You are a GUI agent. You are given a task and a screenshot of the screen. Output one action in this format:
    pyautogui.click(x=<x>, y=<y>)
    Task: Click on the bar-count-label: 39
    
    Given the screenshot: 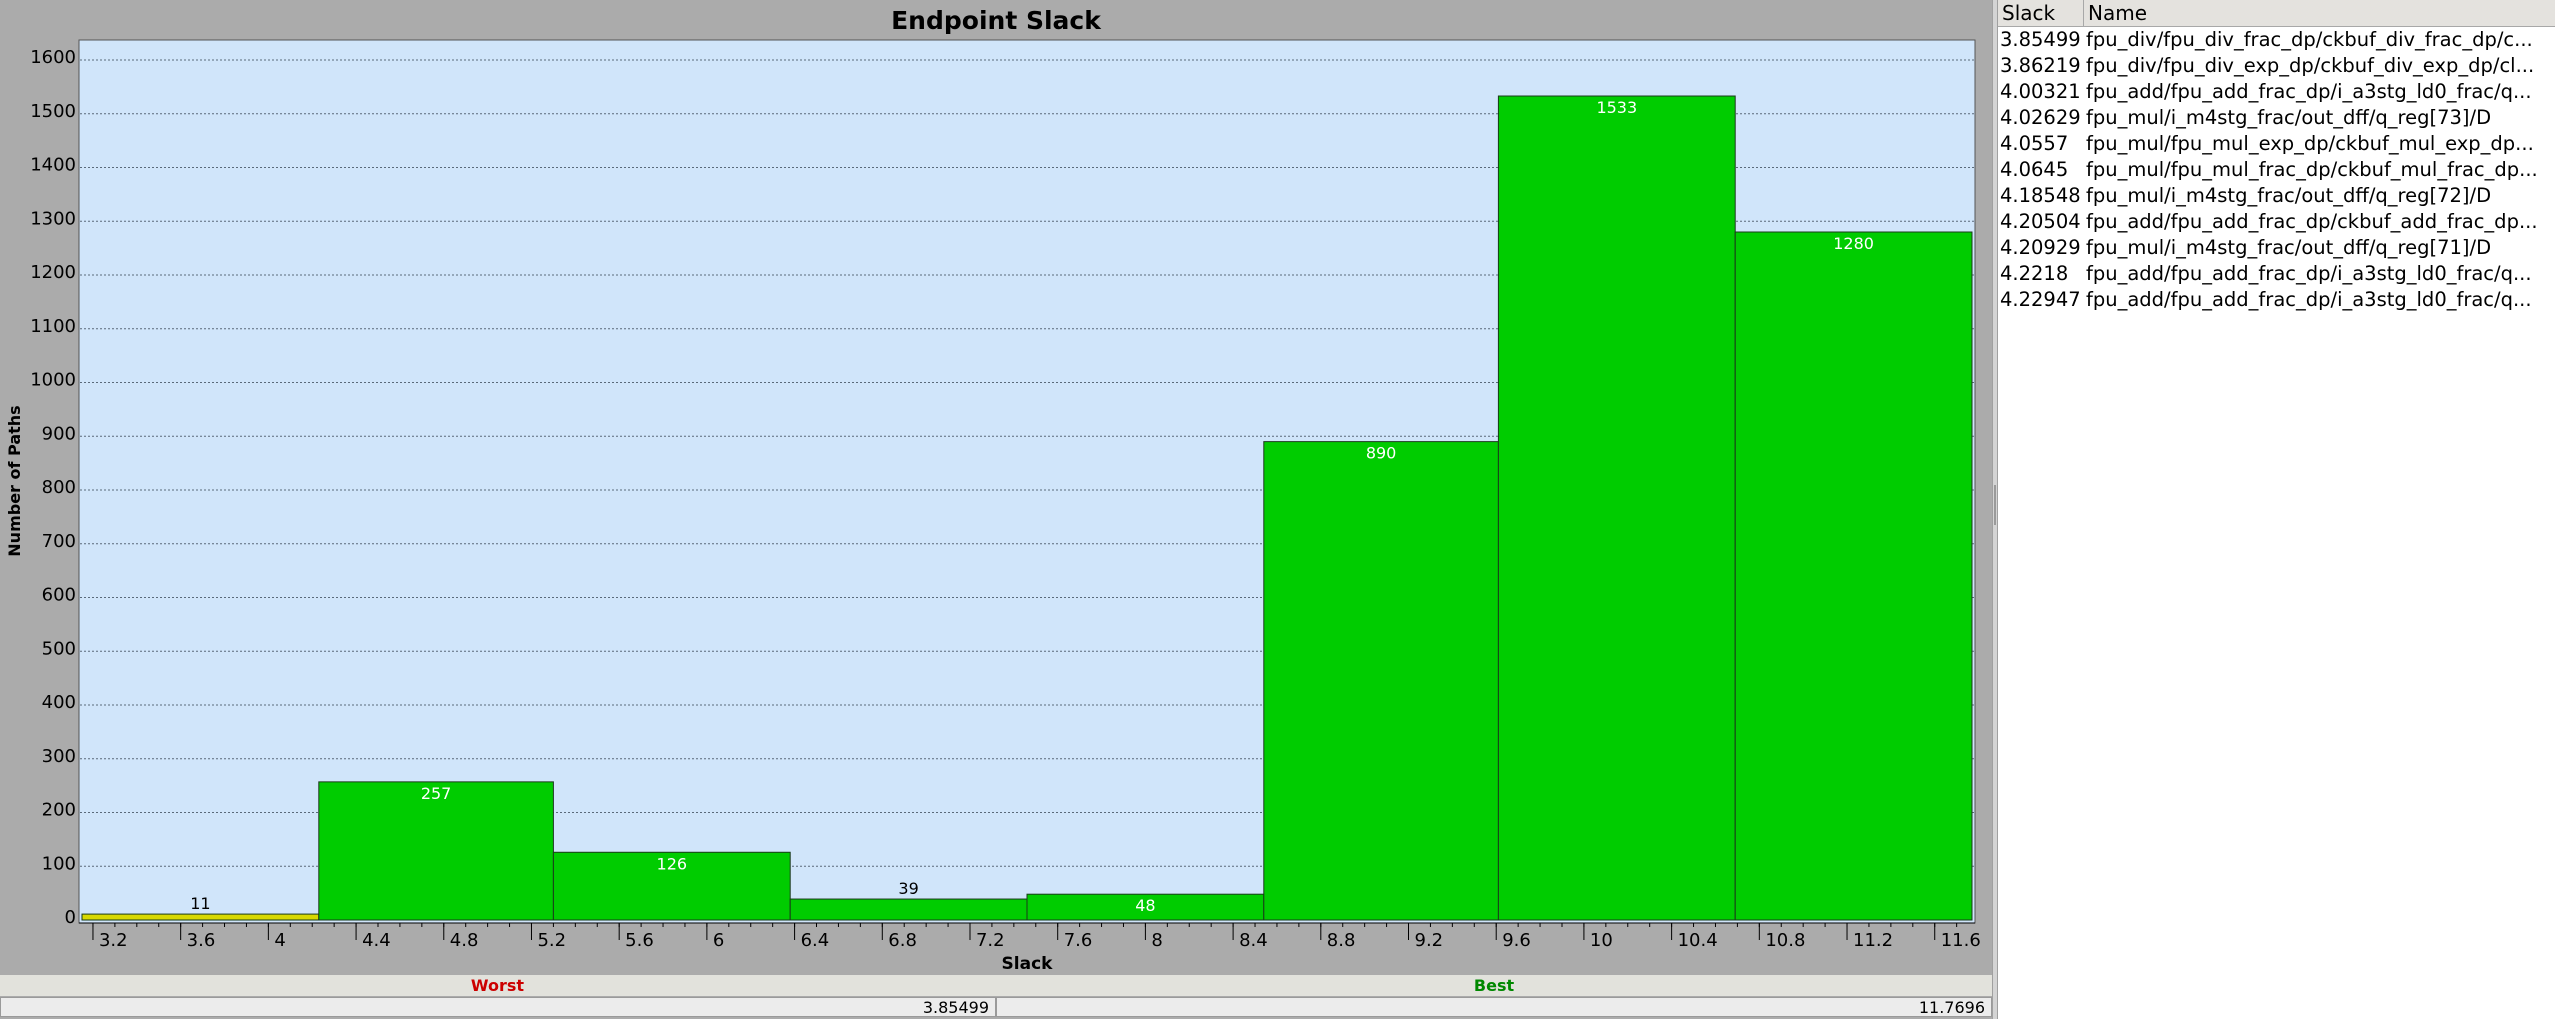 What is the action you would take?
    pyautogui.click(x=908, y=888)
    